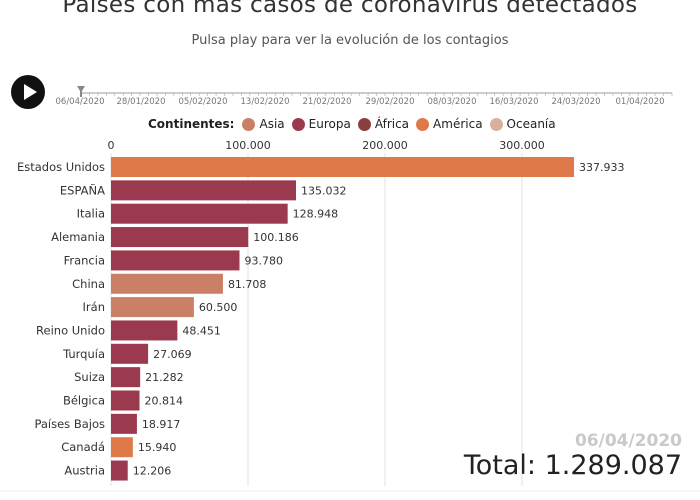  What do you see at coordinates (70, 330) in the screenshot?
I see `category-label: Reino Unido` at bounding box center [70, 330].